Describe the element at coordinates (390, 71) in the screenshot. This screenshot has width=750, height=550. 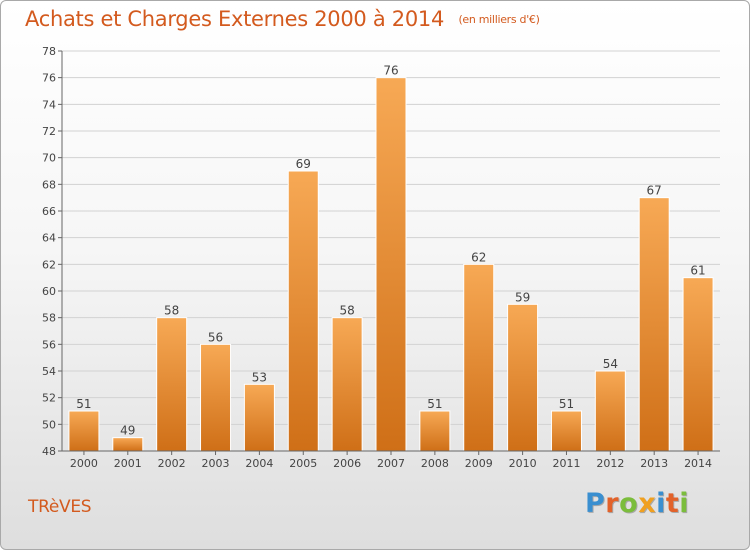
I see `value-label-2007: 76` at that location.